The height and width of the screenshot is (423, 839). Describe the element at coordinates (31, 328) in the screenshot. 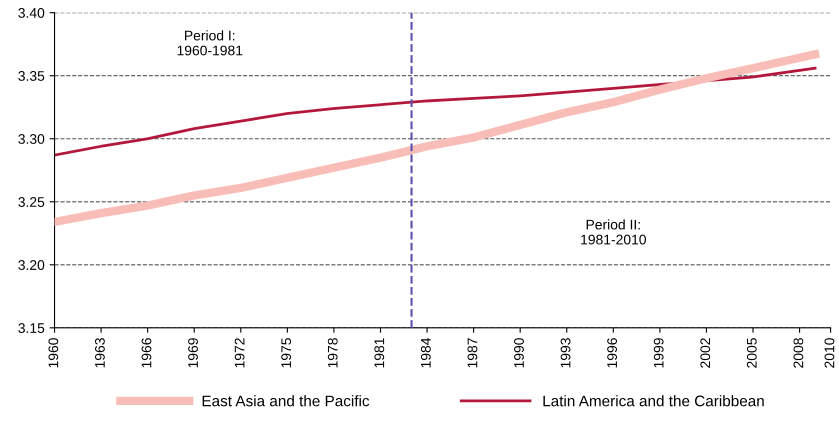

I see `y-tick-label: 3.15` at that location.